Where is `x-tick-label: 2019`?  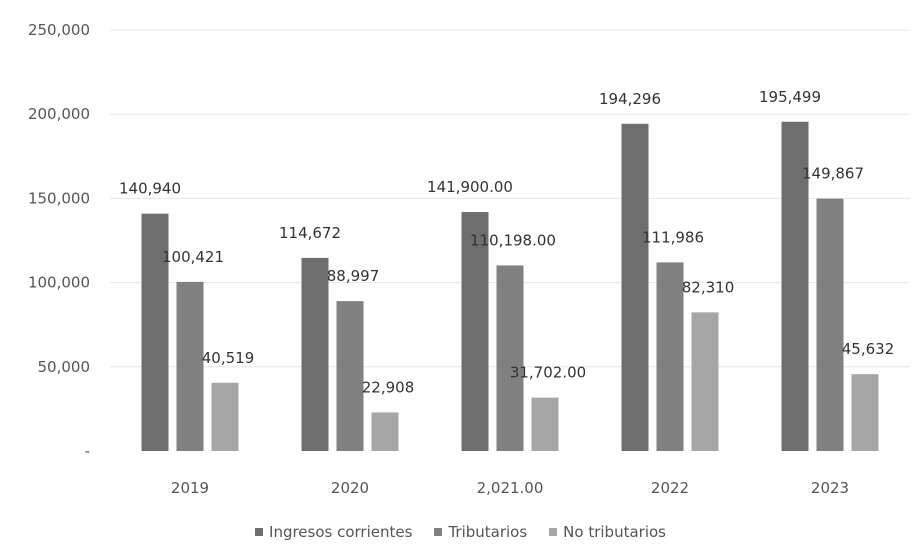
x-tick-label: 2019 is located at coordinates (190, 488).